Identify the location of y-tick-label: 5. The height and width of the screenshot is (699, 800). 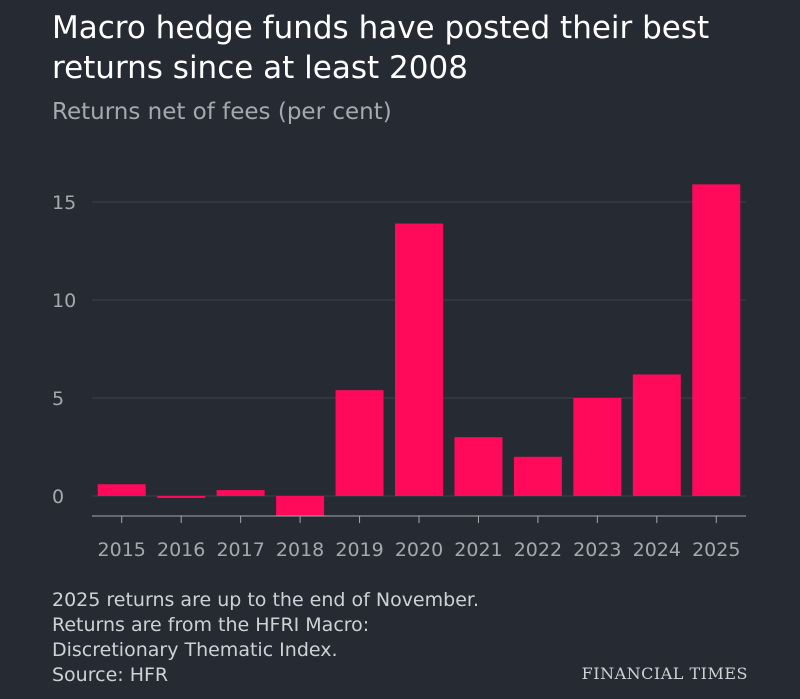
(58, 399).